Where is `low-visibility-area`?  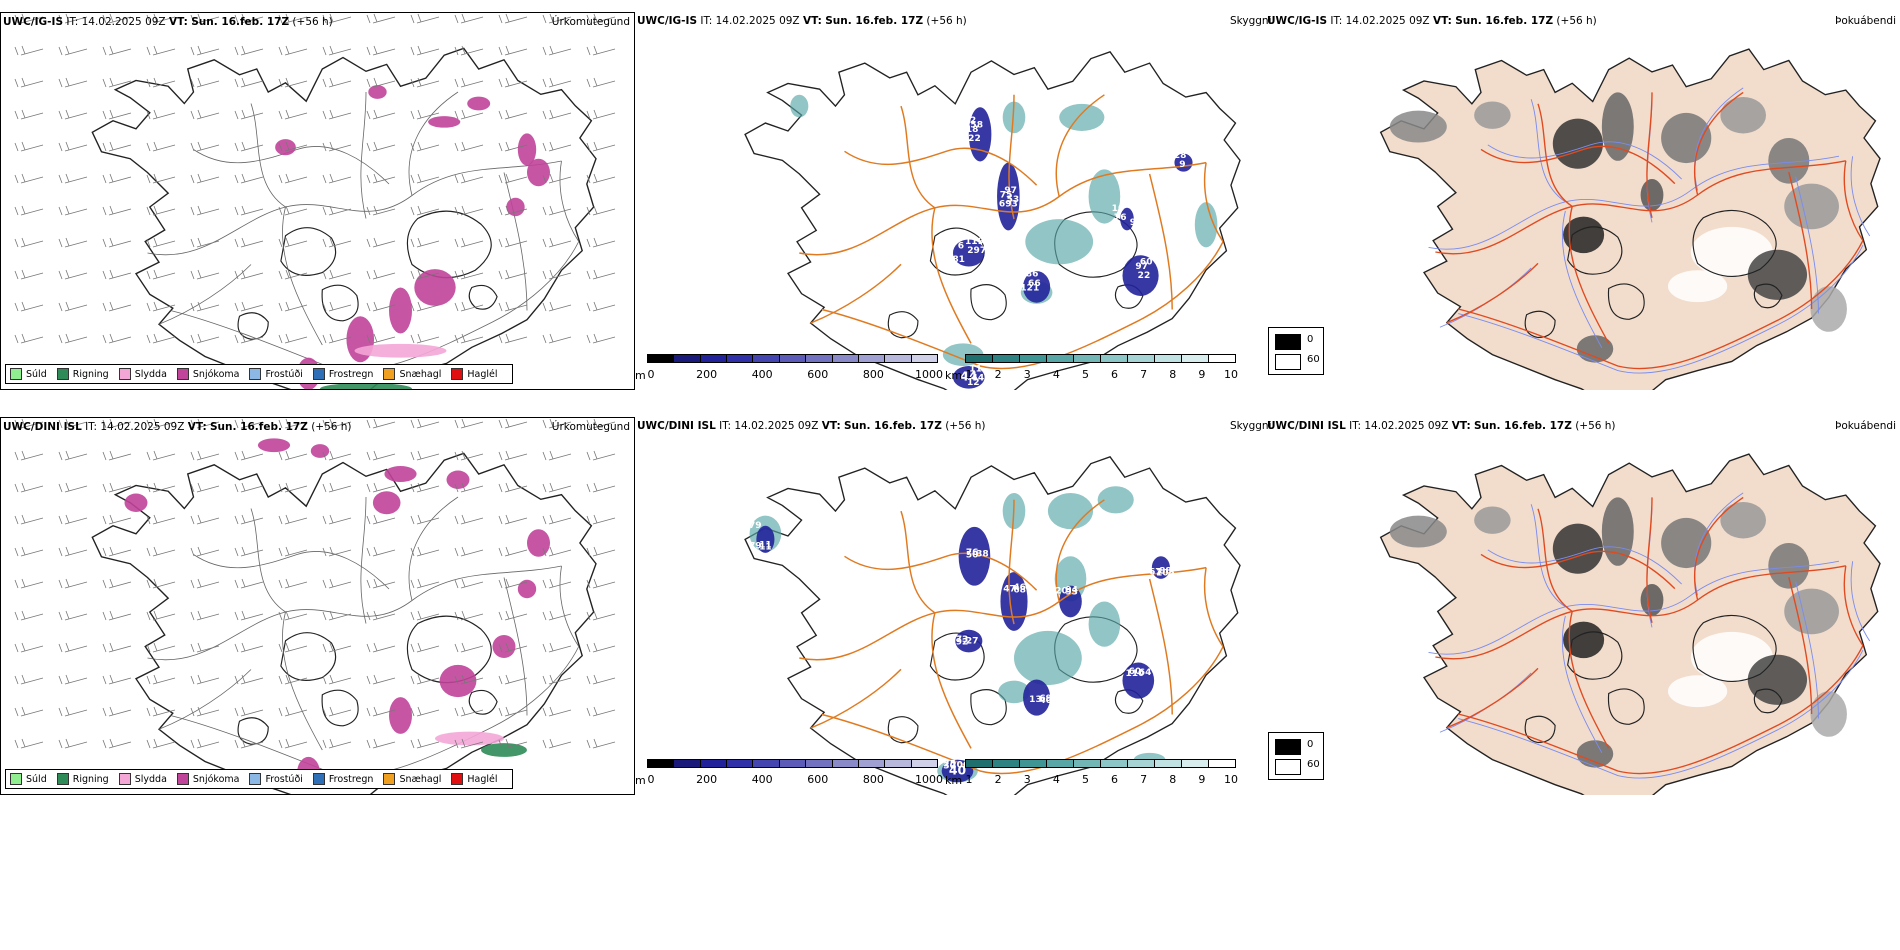
low-visibility-area is located at coordinates (1070, 511).